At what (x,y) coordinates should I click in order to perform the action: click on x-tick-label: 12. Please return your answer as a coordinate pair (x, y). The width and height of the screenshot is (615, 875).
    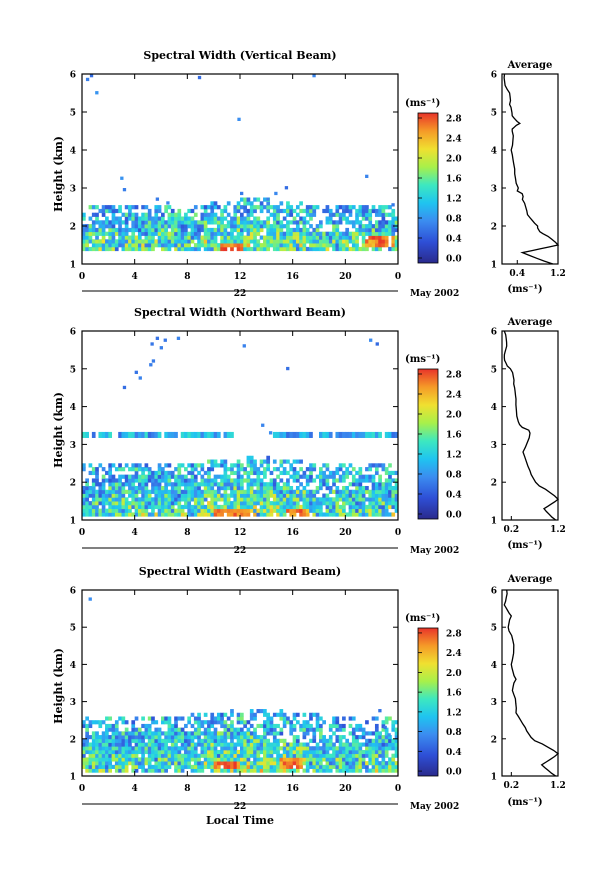
    Looking at the image, I should click on (240, 533).